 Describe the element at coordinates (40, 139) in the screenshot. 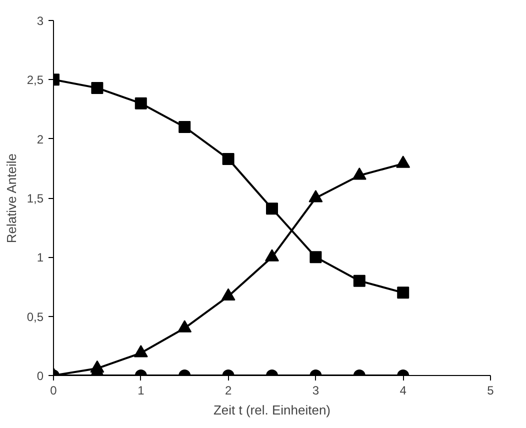

I see `y-tick-label: 2` at that location.